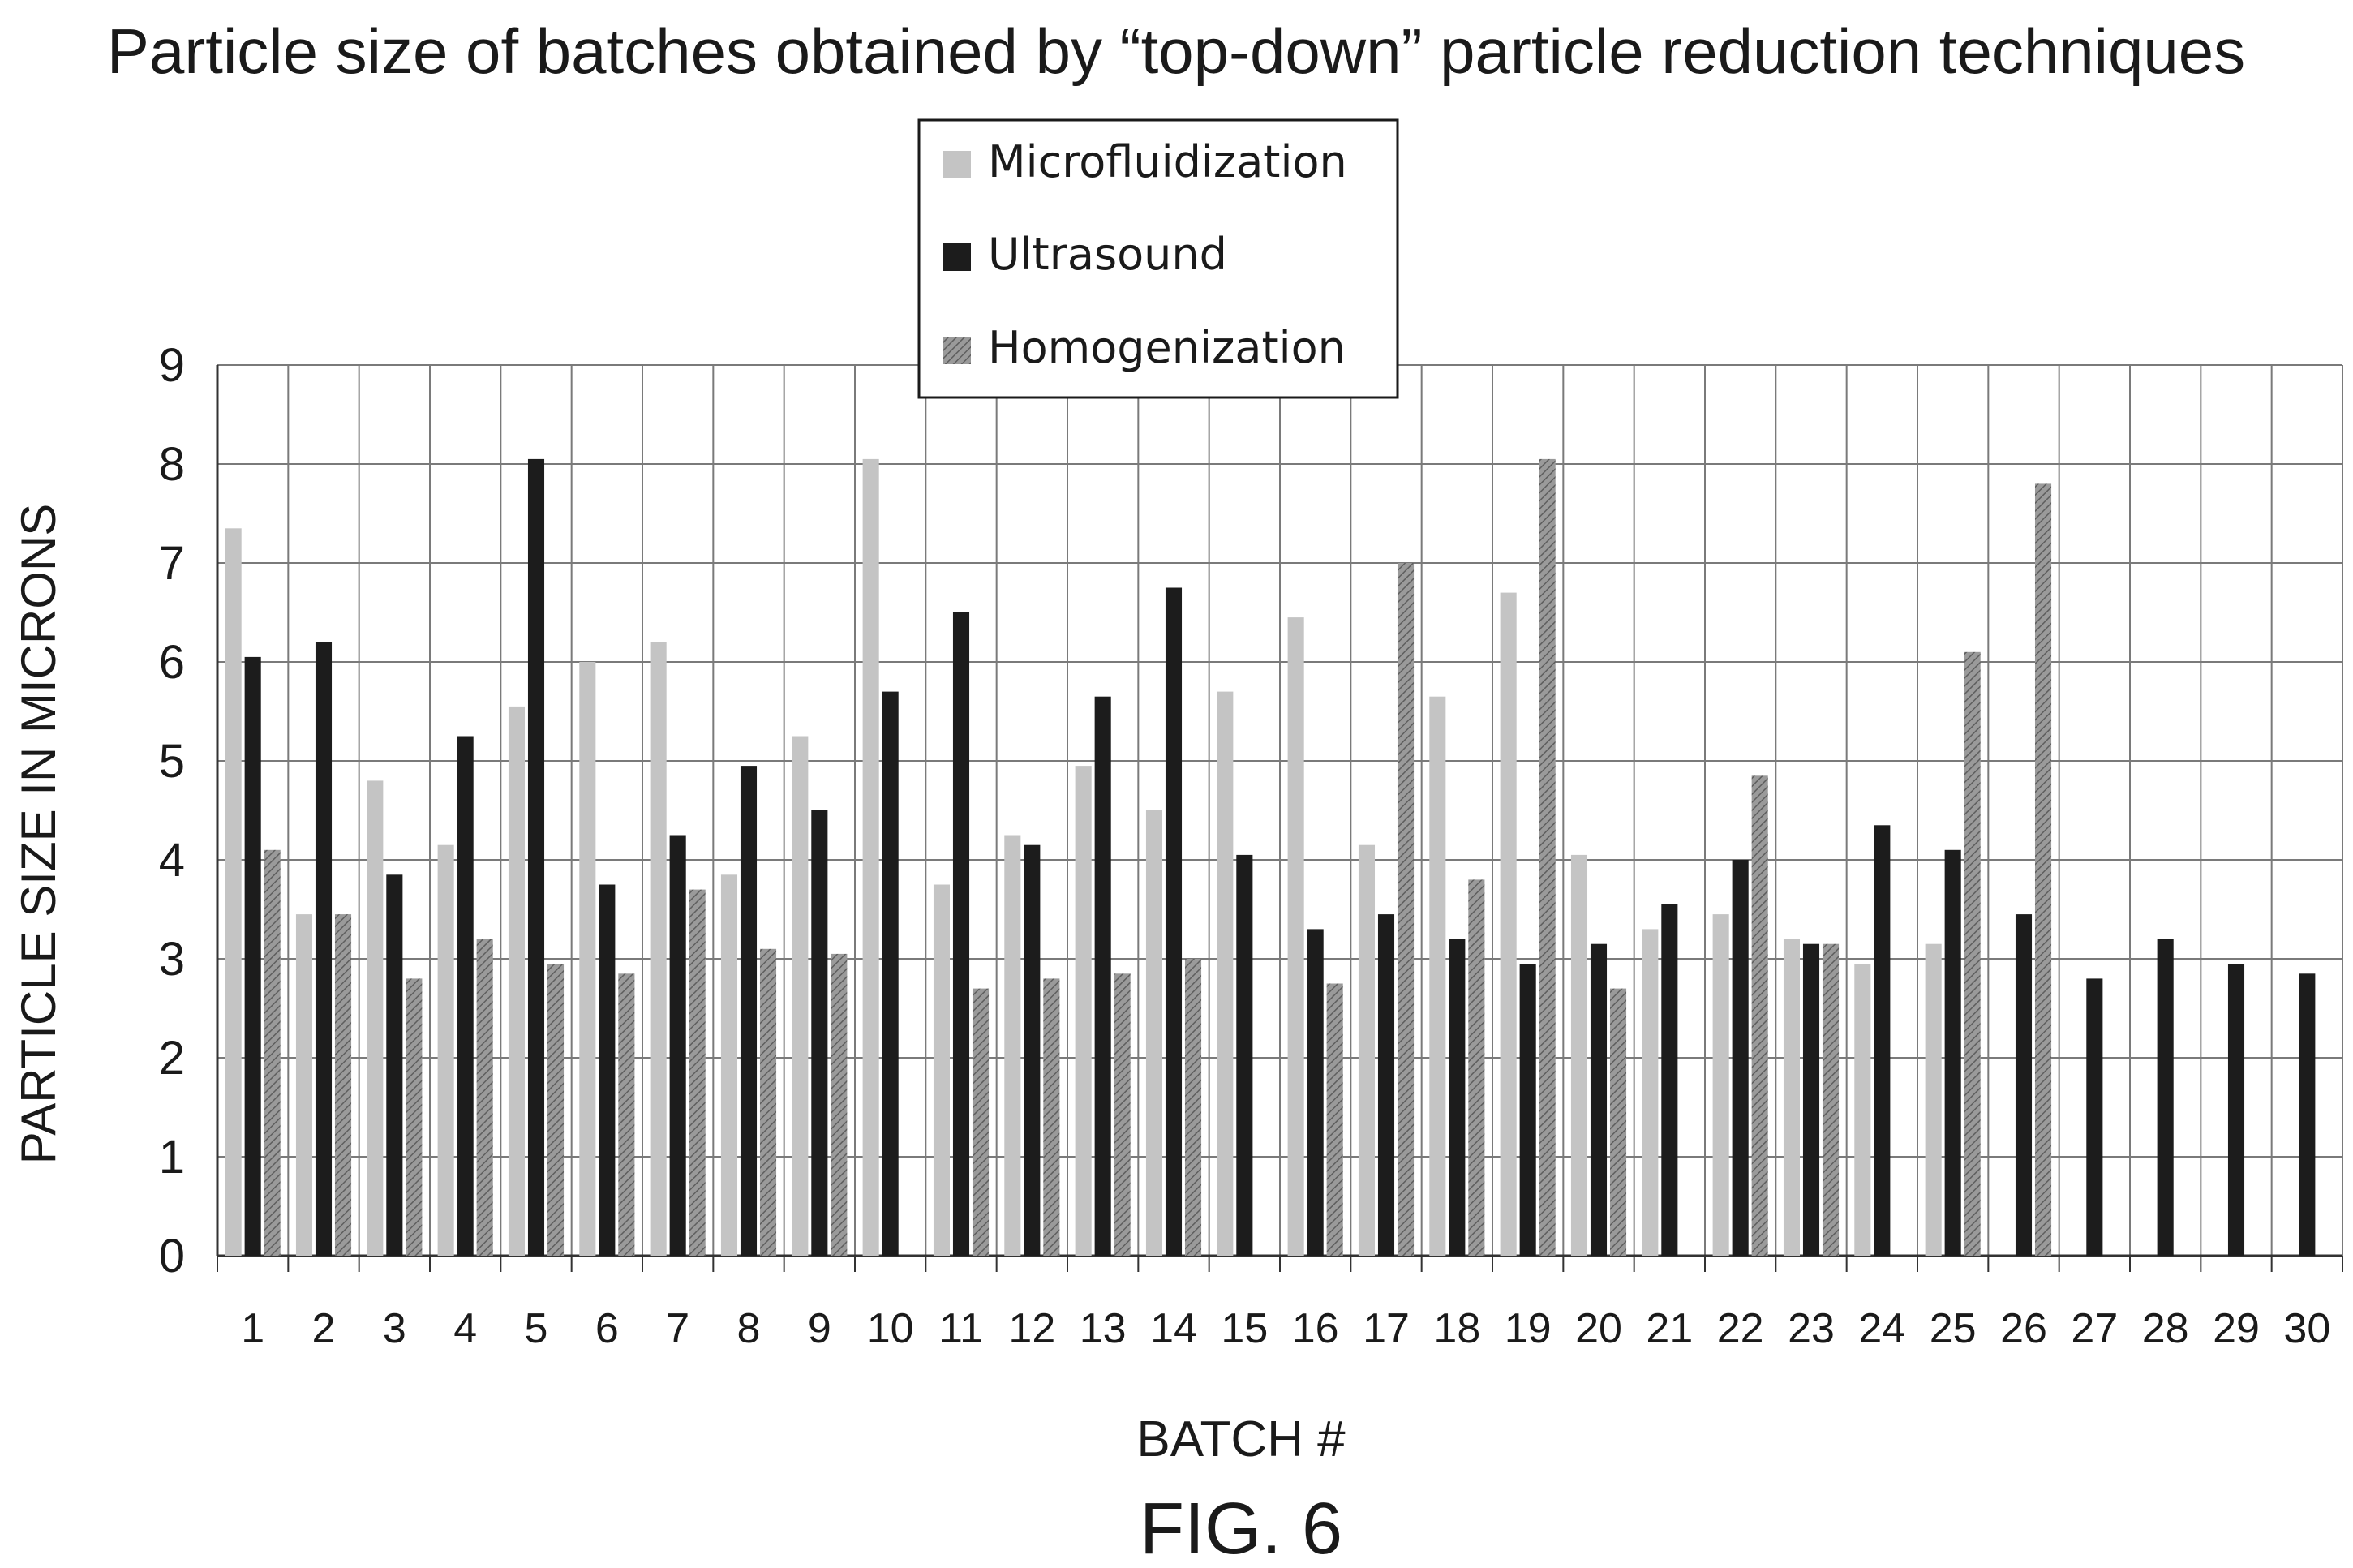 The height and width of the screenshot is (1568, 2353). I want to click on x-tick-label: 1, so click(252, 1328).